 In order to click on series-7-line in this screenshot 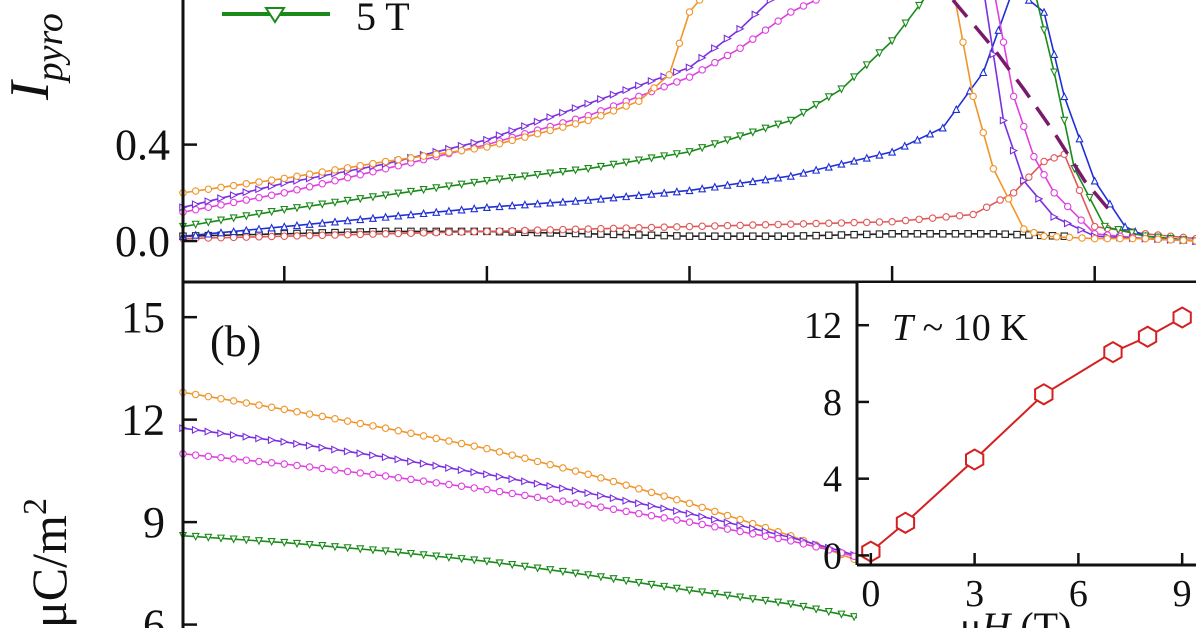, I will do `click(1034, 109)`.